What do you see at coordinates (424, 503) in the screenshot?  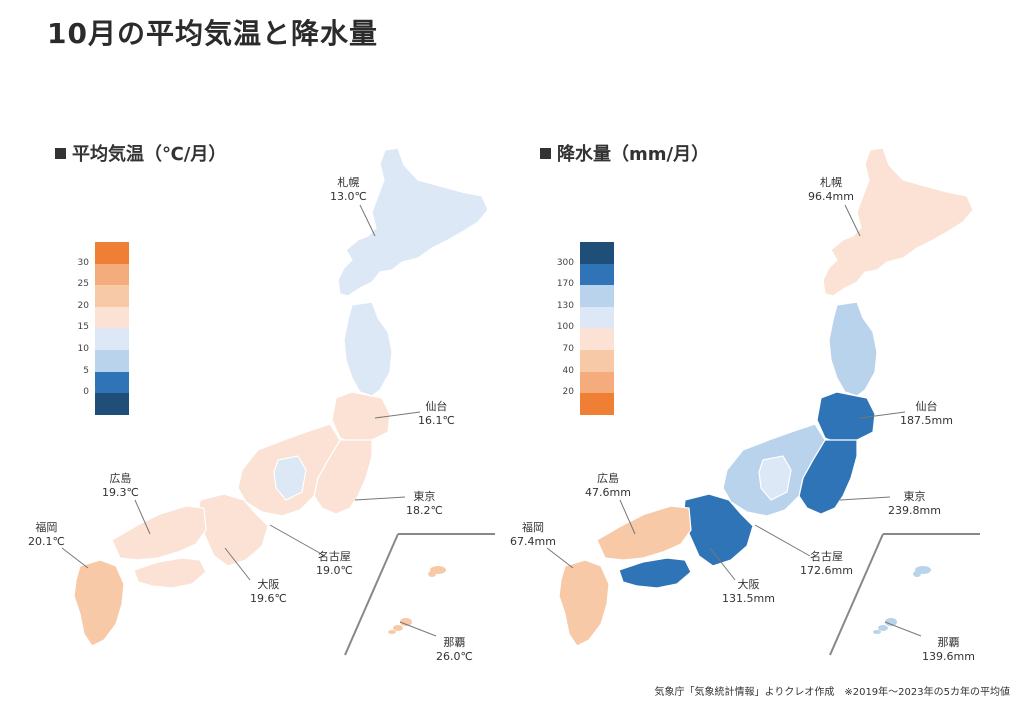 I see `city-label-tokyo: 東京 18.2℃` at bounding box center [424, 503].